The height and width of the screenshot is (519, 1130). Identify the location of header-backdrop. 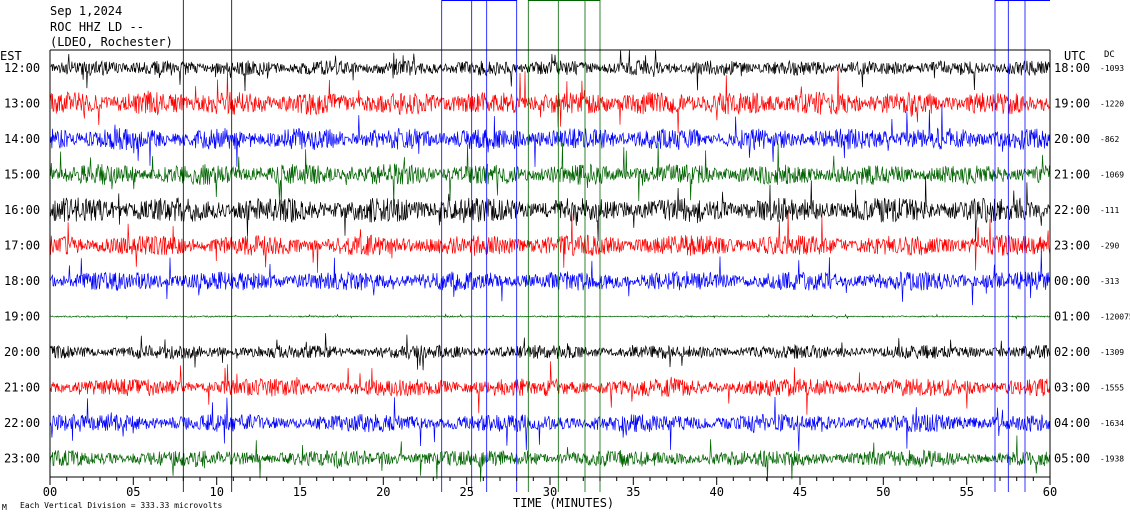
(108, 25).